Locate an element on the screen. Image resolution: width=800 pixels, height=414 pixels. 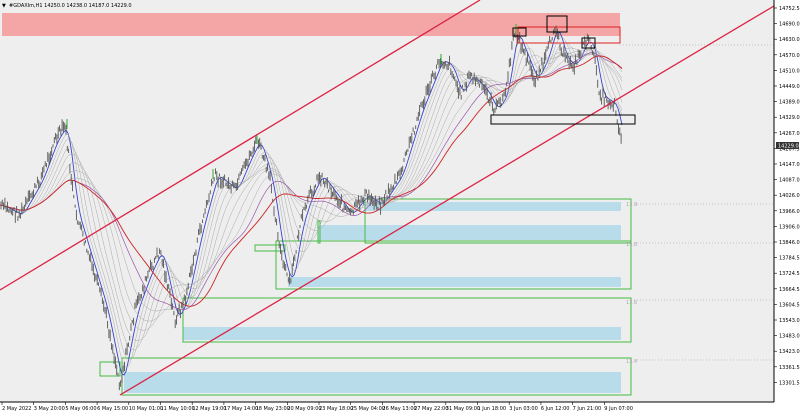
price-tick-label: 13543.0 is located at coordinates (789, 321).